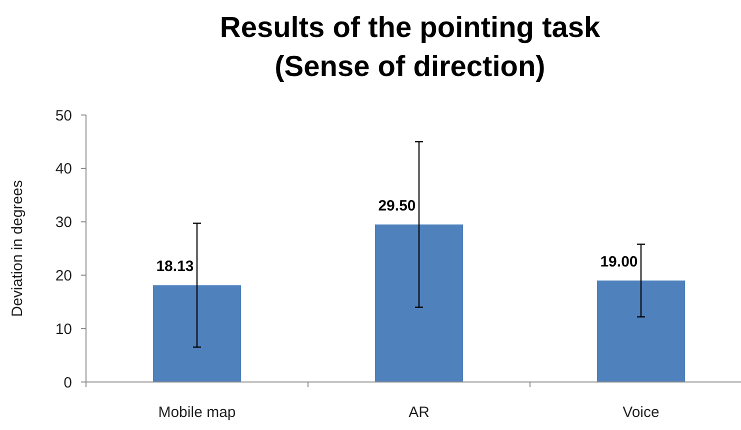 The height and width of the screenshot is (430, 741). What do you see at coordinates (63, 223) in the screenshot?
I see `y-tick-label: 30` at bounding box center [63, 223].